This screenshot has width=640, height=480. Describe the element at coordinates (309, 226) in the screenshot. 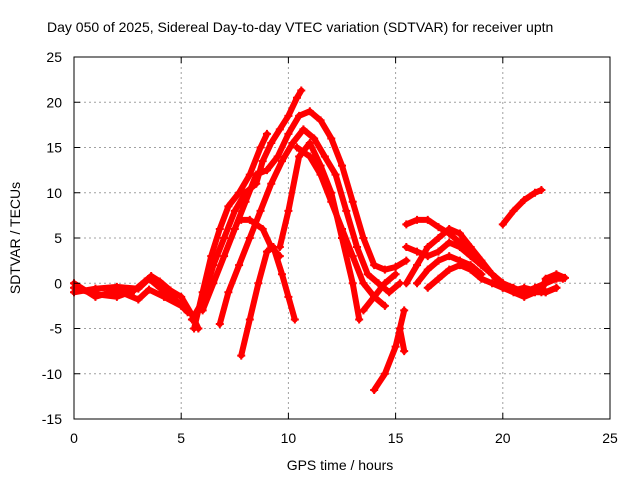

I see `series-arc-g` at that location.